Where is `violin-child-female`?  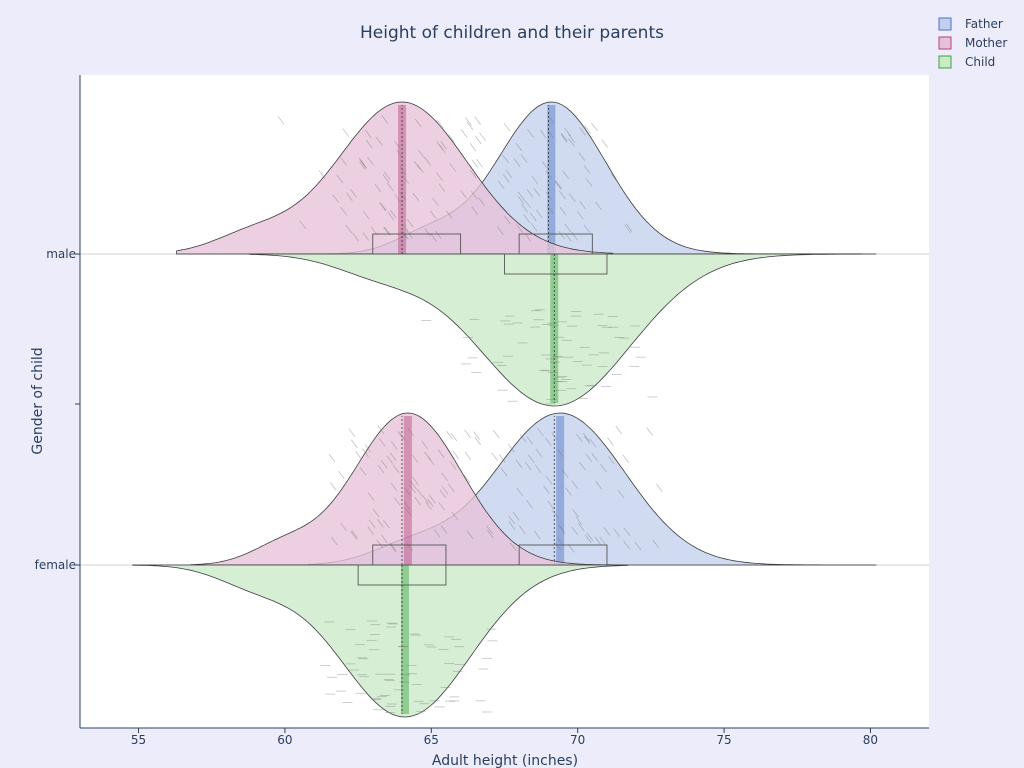
violin-child-female is located at coordinates (380, 641).